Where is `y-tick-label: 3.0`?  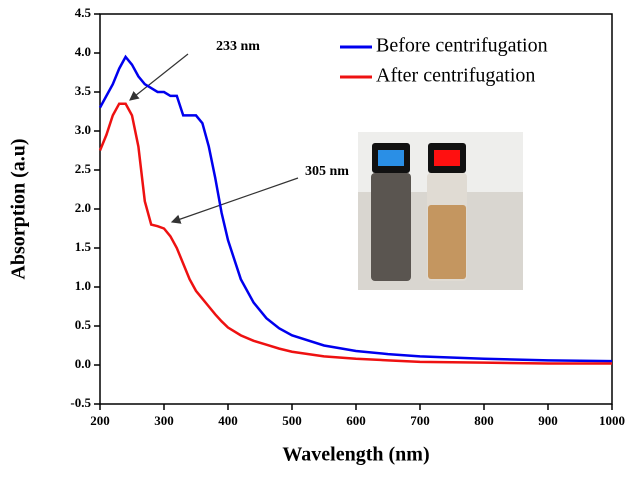 y-tick-label: 3.0 is located at coordinates (83, 129).